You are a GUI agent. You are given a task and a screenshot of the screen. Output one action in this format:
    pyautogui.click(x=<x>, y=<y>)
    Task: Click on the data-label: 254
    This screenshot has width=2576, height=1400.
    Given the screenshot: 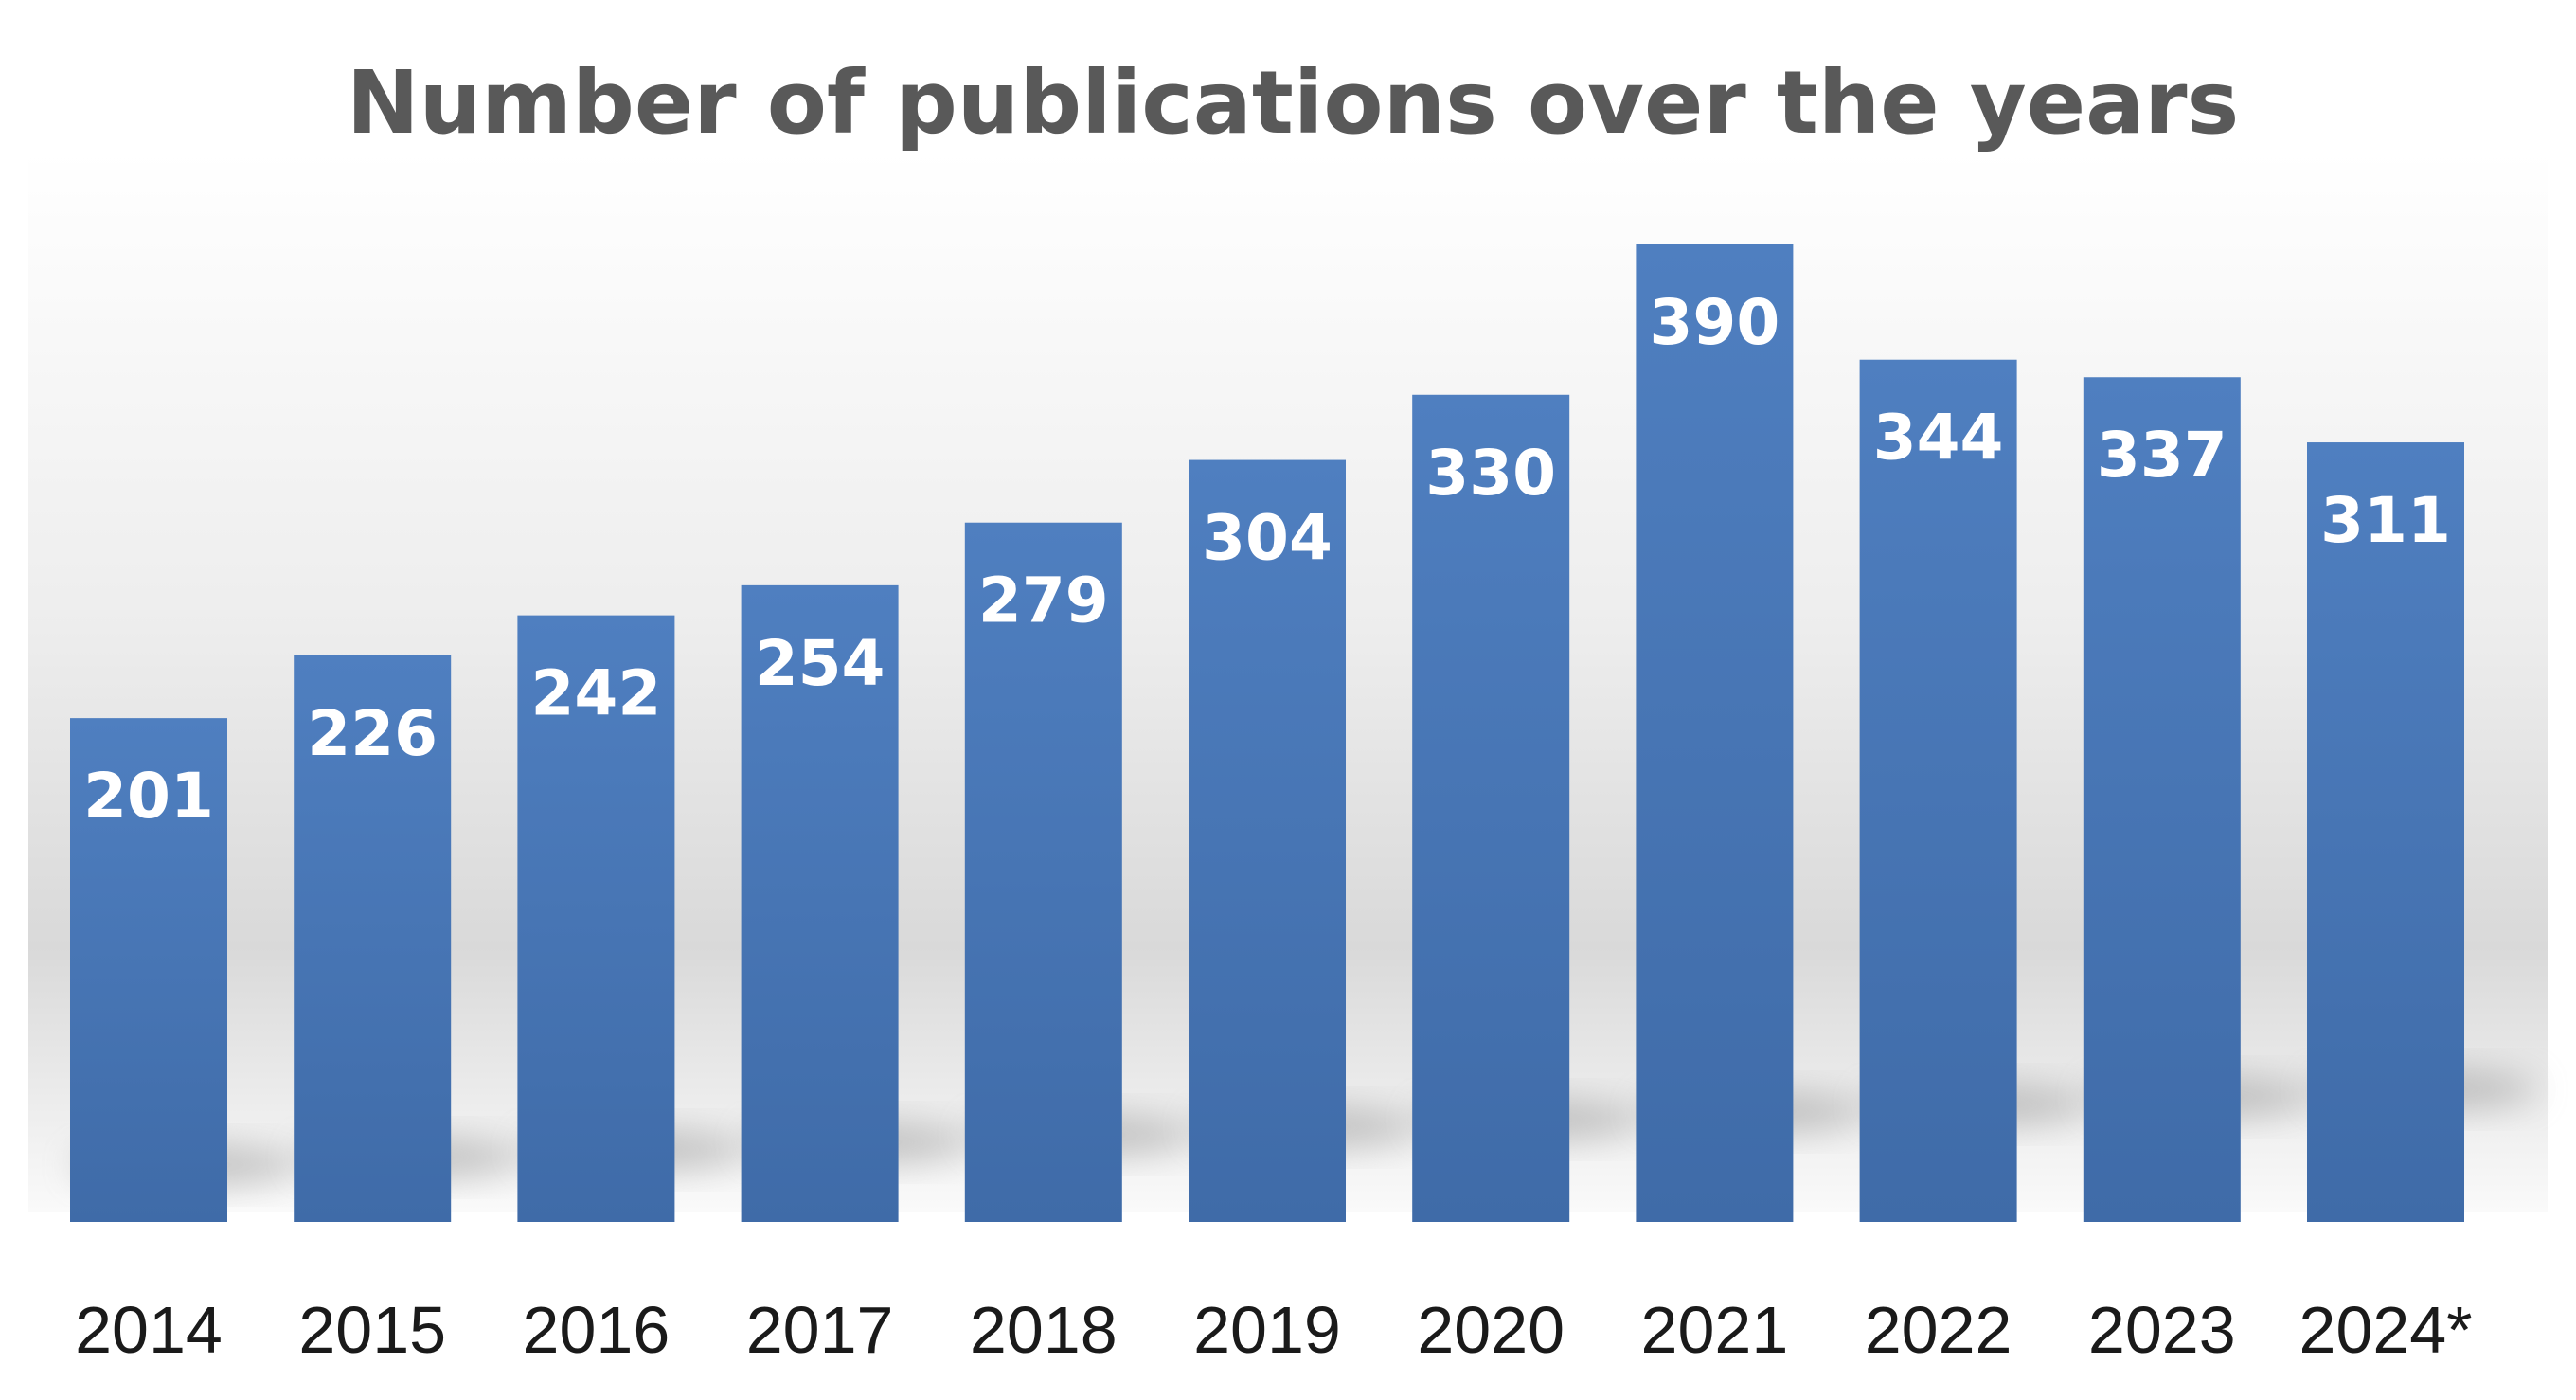 What is the action you would take?
    pyautogui.click(x=820, y=663)
    